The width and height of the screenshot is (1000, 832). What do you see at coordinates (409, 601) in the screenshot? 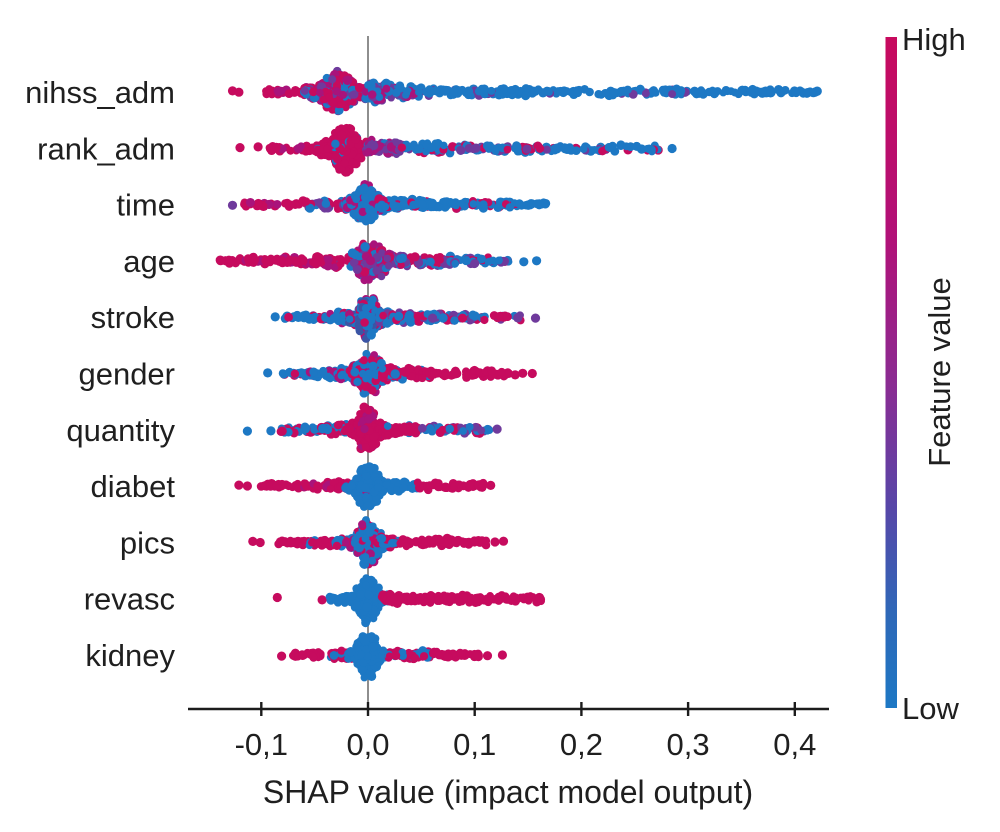
I see `beeswarm-row-revasc` at bounding box center [409, 601].